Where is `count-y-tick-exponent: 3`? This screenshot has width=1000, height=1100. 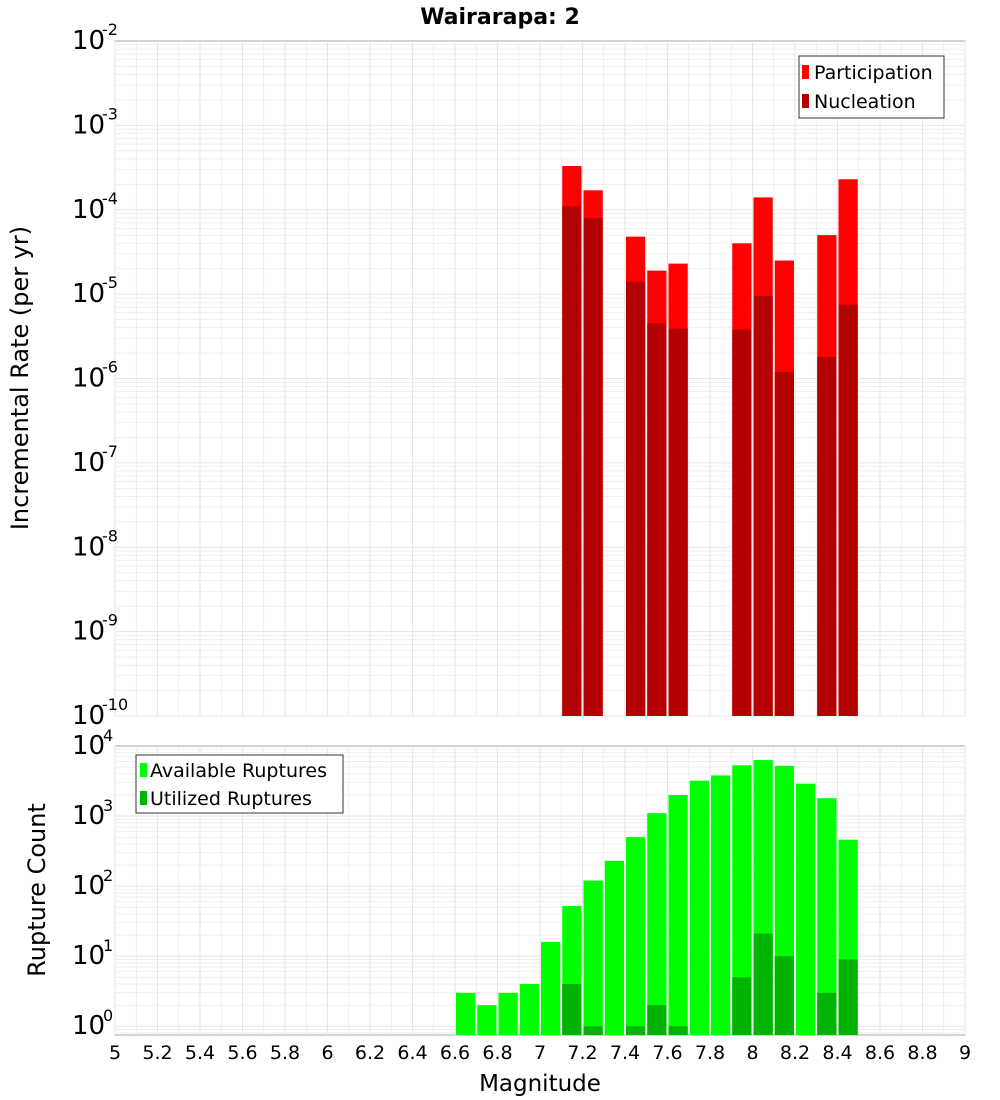
count-y-tick-exponent: 3 is located at coordinates (108, 805).